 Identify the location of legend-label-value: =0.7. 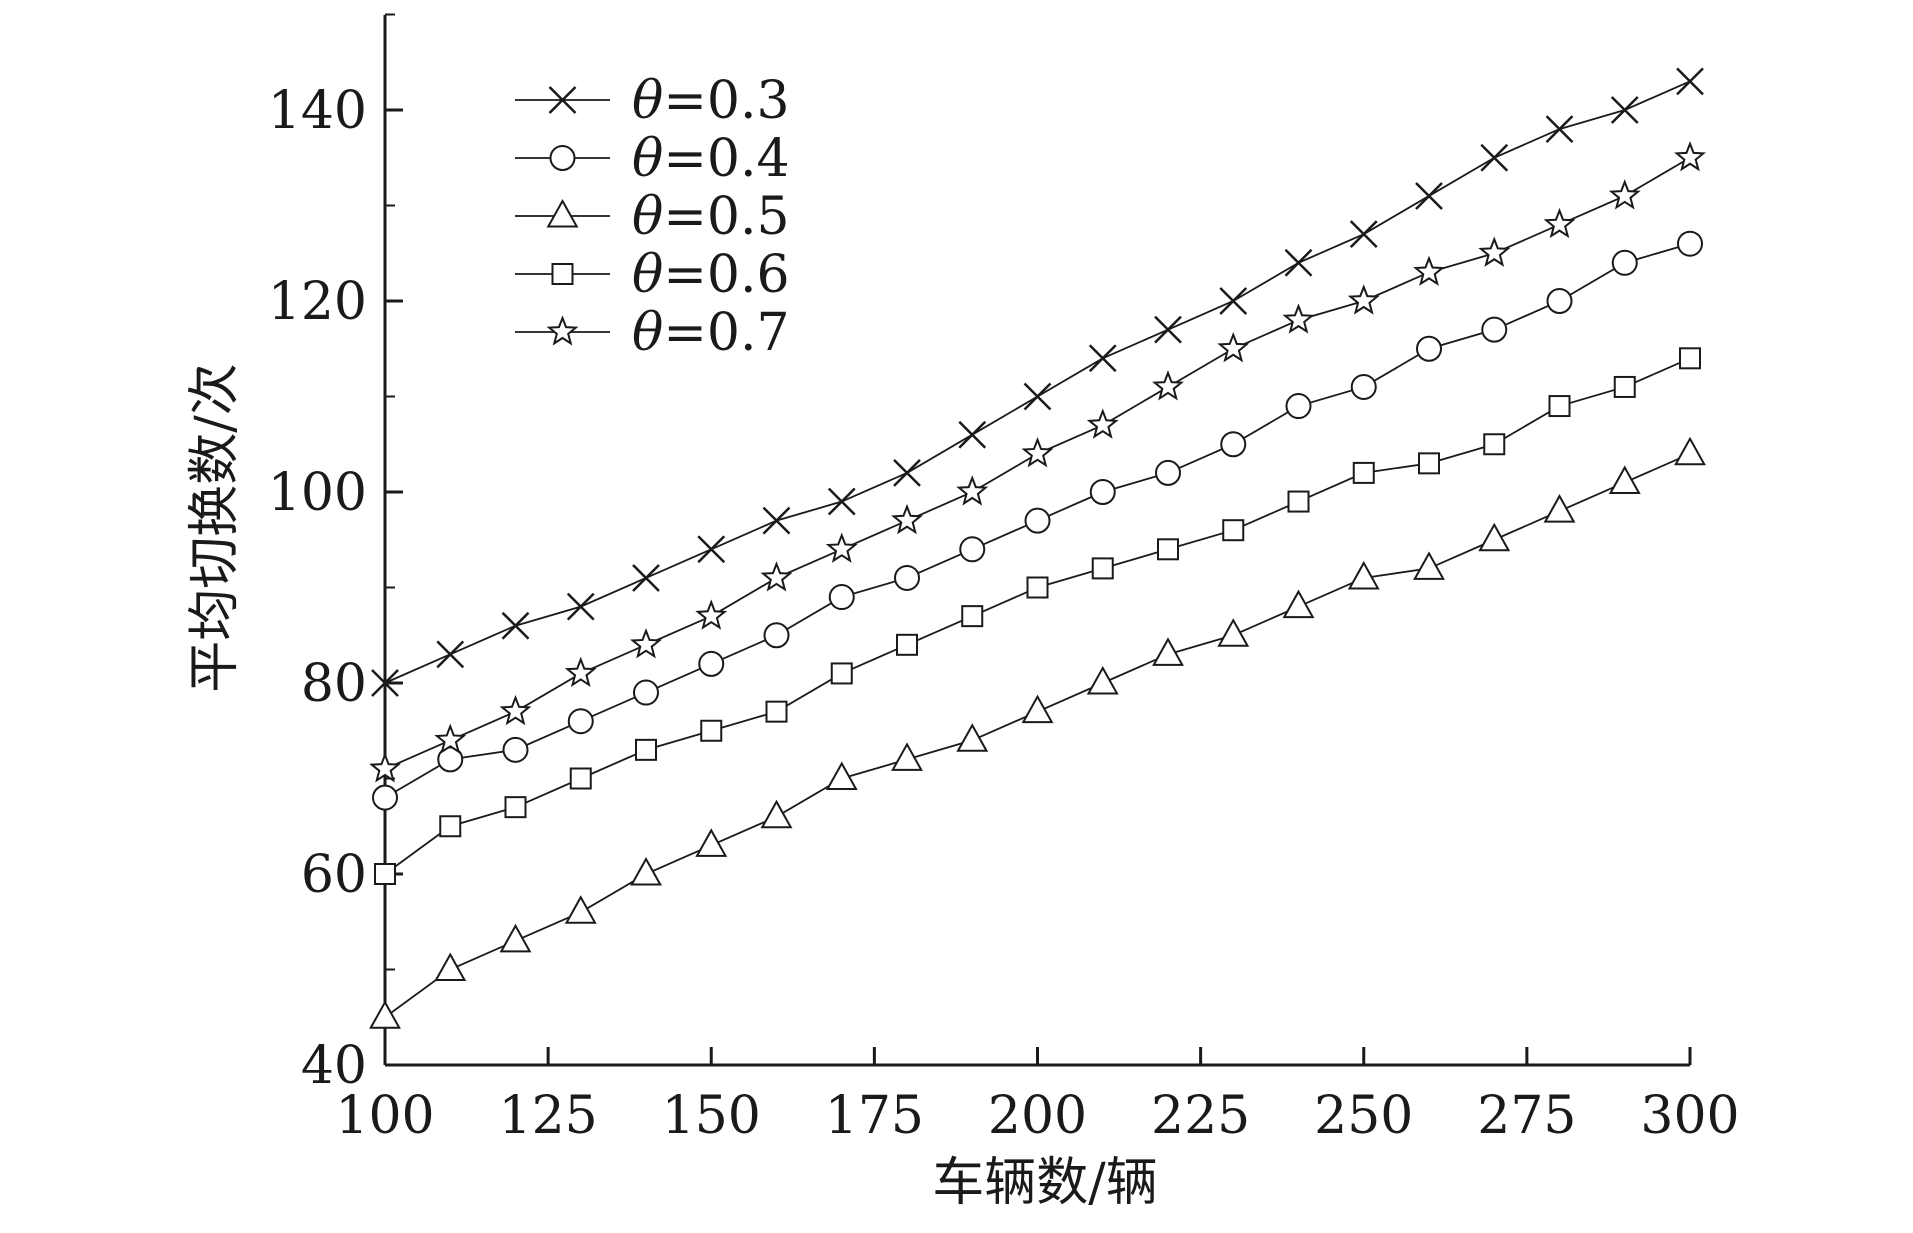
(726, 333).